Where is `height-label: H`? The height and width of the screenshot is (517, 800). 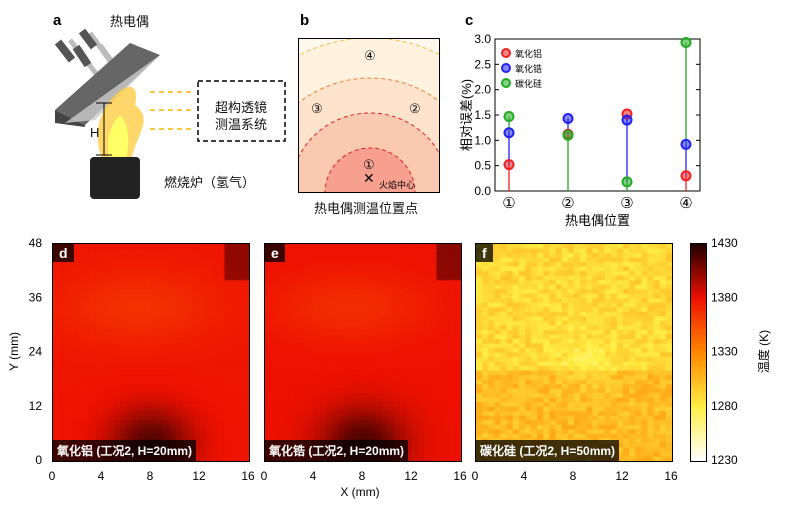
height-label: H is located at coordinates (95, 132).